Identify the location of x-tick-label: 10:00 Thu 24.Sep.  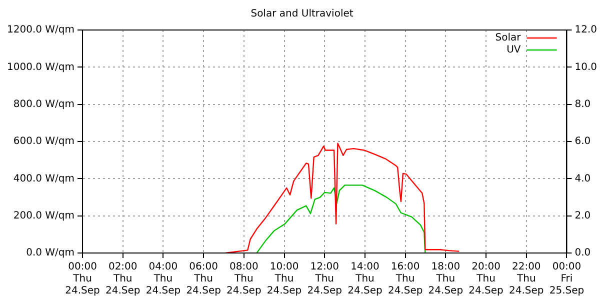
(284, 279).